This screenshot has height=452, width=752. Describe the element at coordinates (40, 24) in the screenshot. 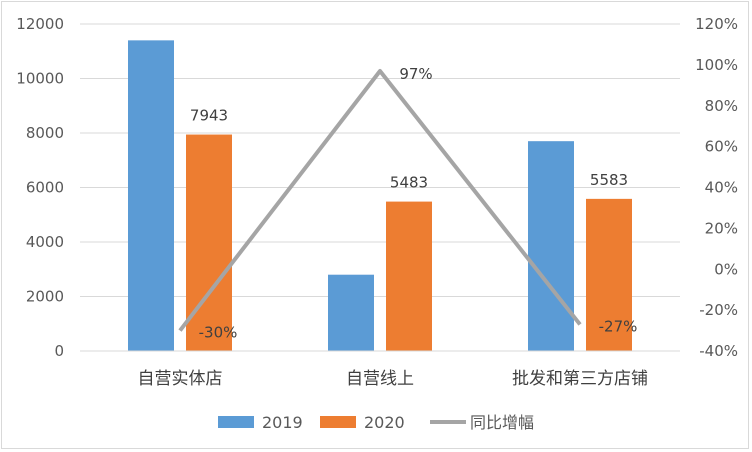

I see `left-tick-label: 12000` at that location.